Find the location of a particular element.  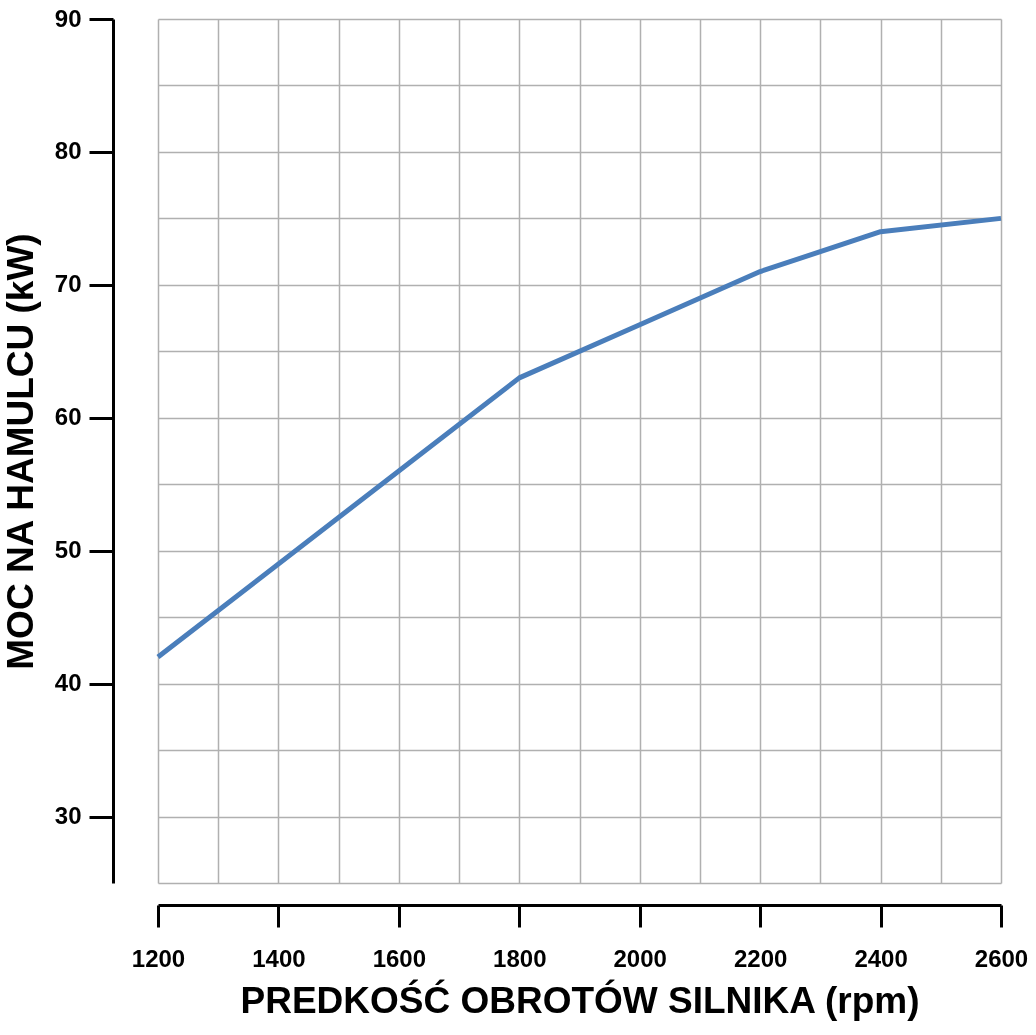

y-tick-label: 90 is located at coordinates (68, 18).